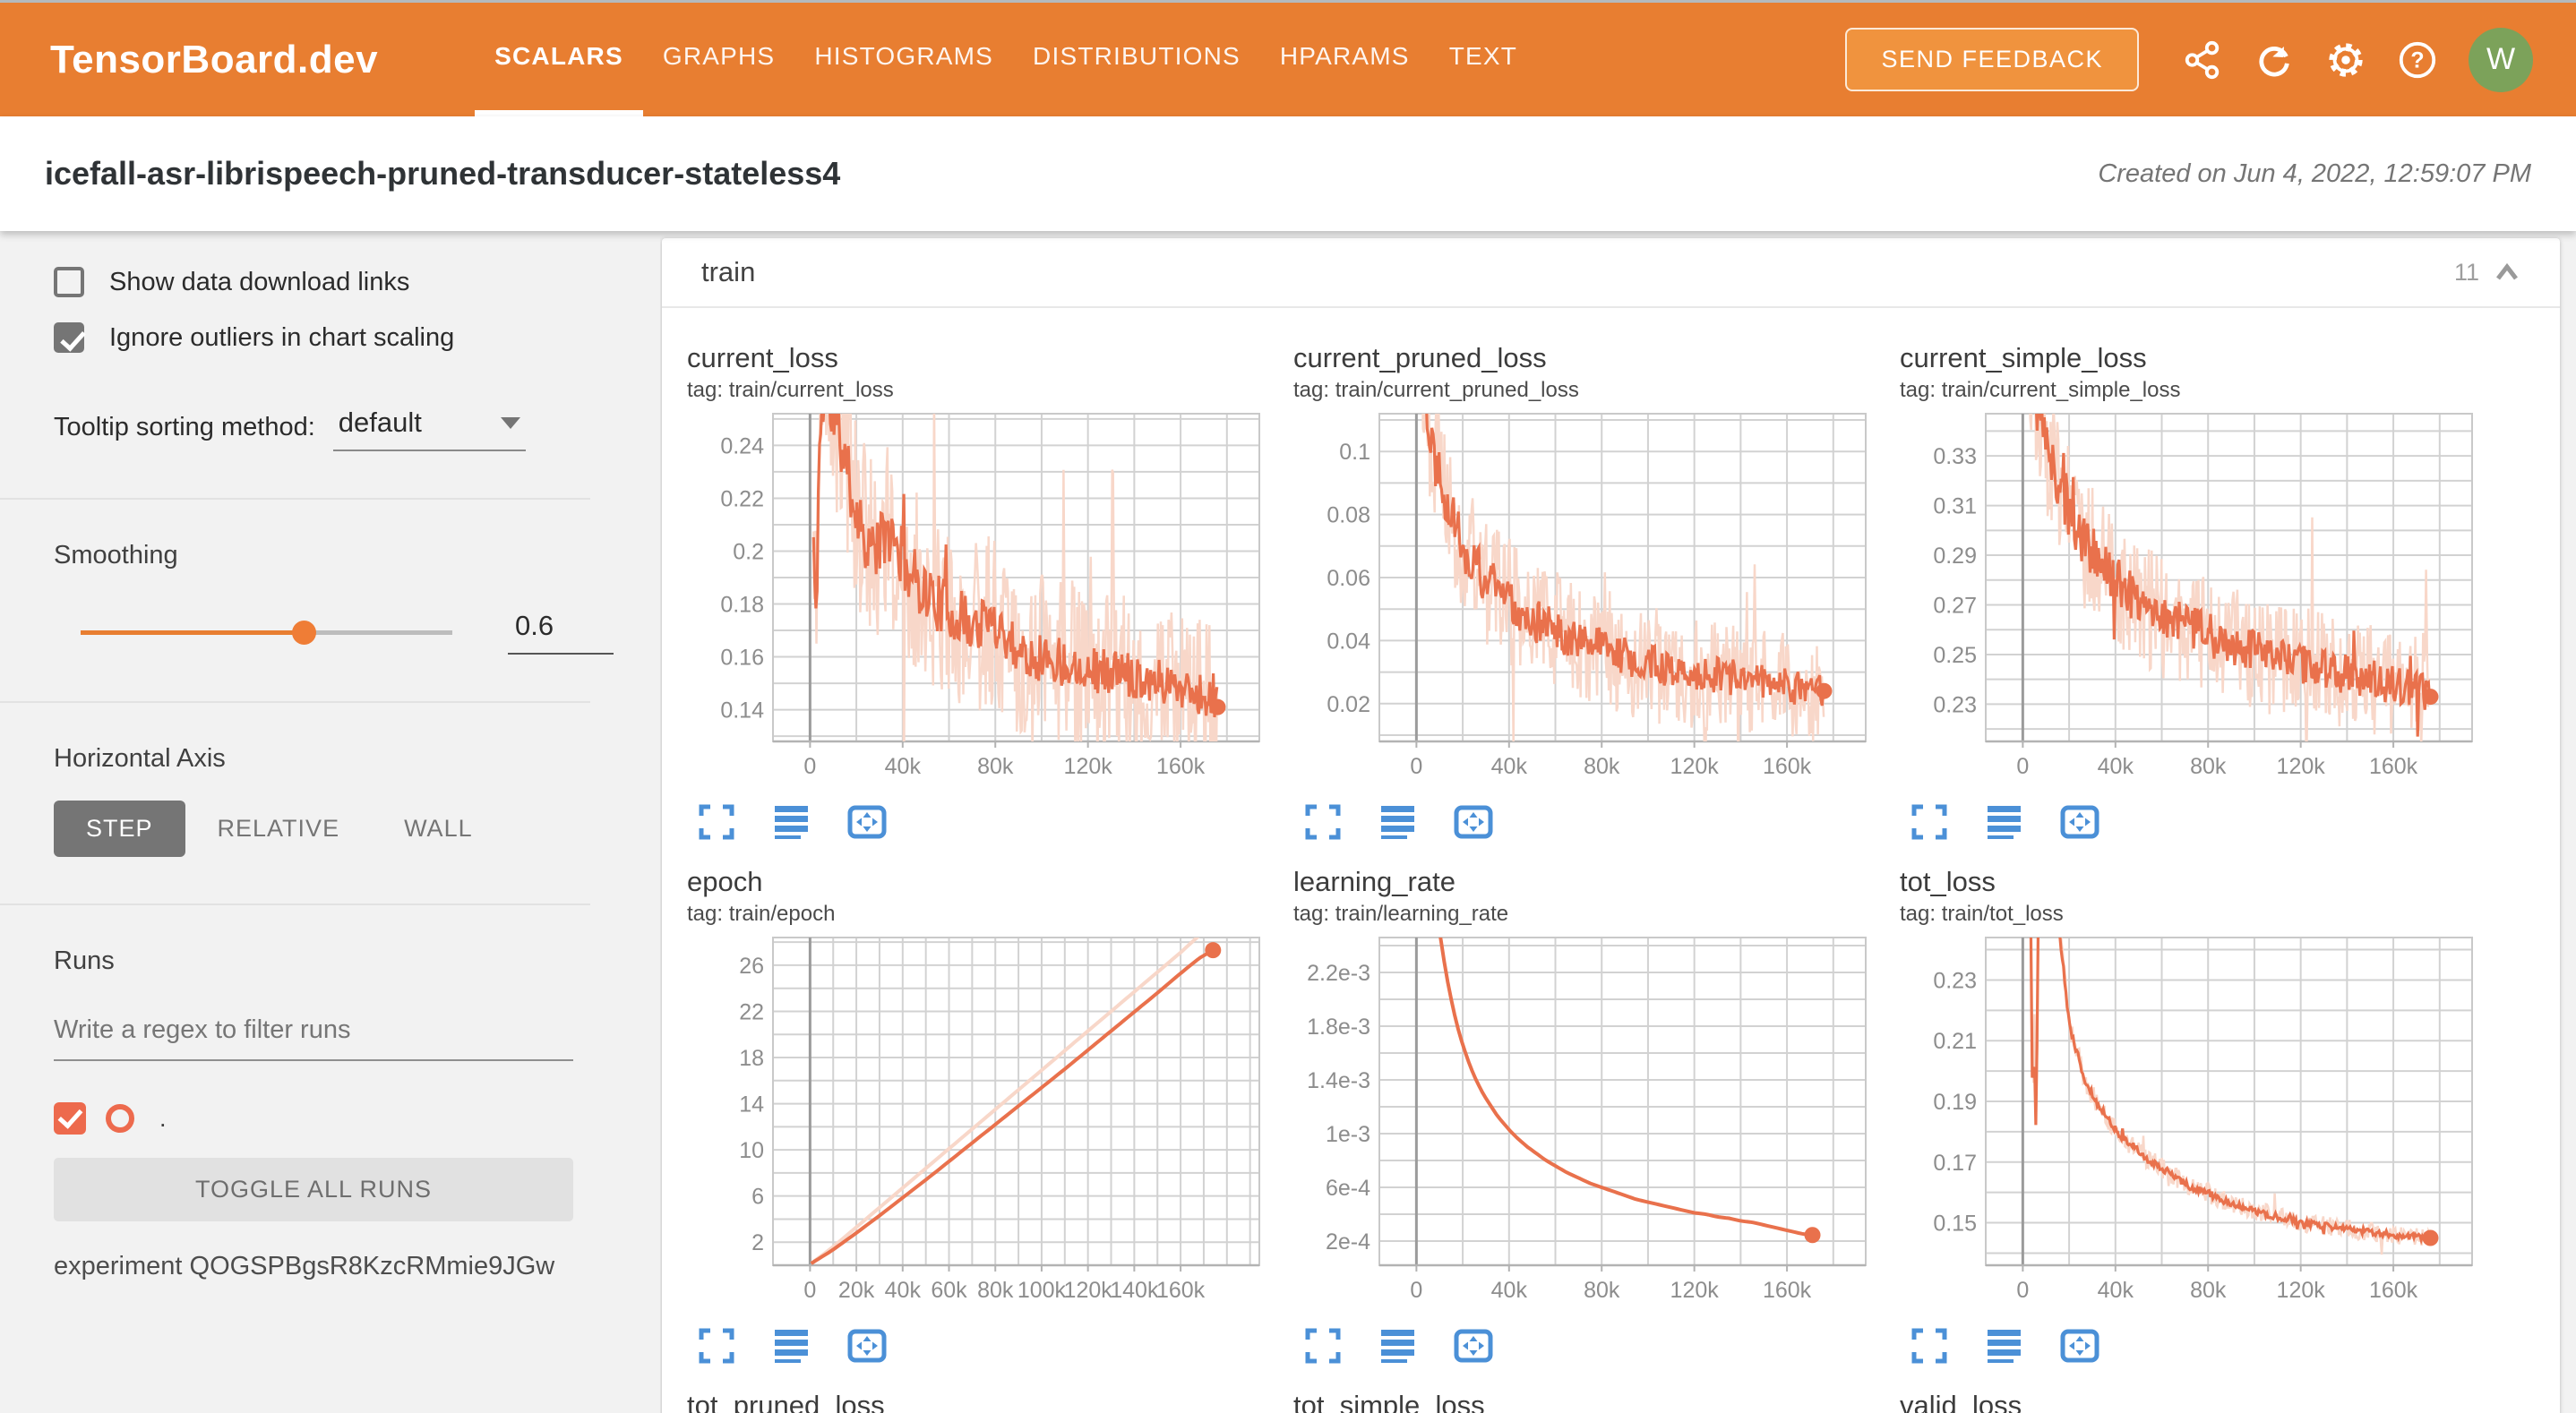  I want to click on svg-text: 6, so click(757, 1197).